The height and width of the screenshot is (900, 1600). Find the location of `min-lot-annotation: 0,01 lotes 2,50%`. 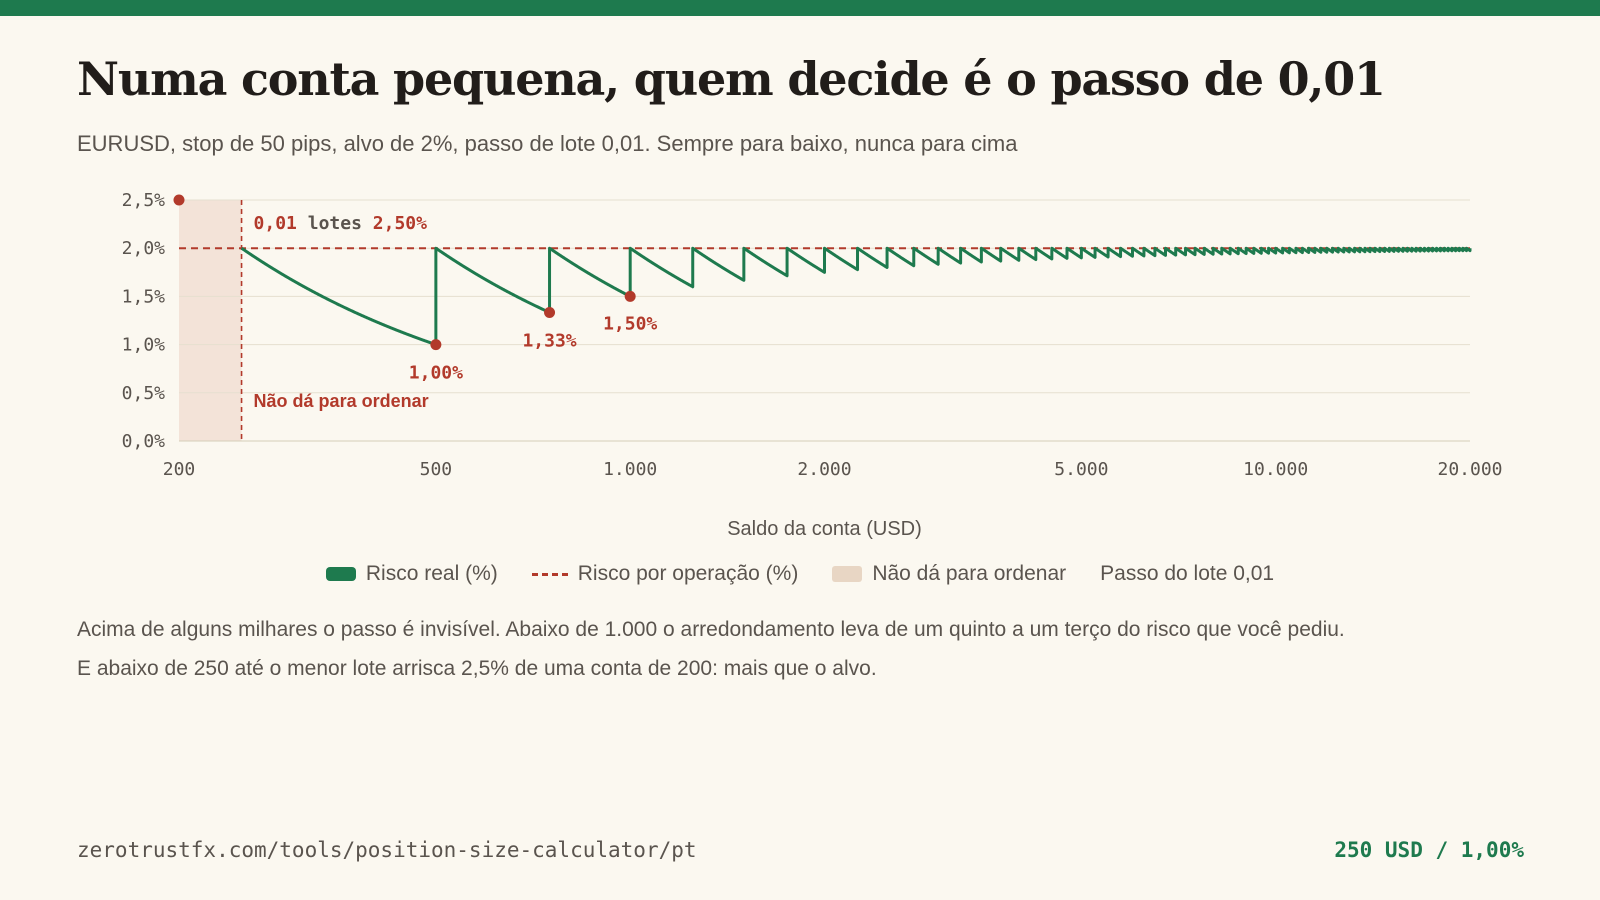

min-lot-annotation: 0,01 lotes 2,50% is located at coordinates (341, 223).